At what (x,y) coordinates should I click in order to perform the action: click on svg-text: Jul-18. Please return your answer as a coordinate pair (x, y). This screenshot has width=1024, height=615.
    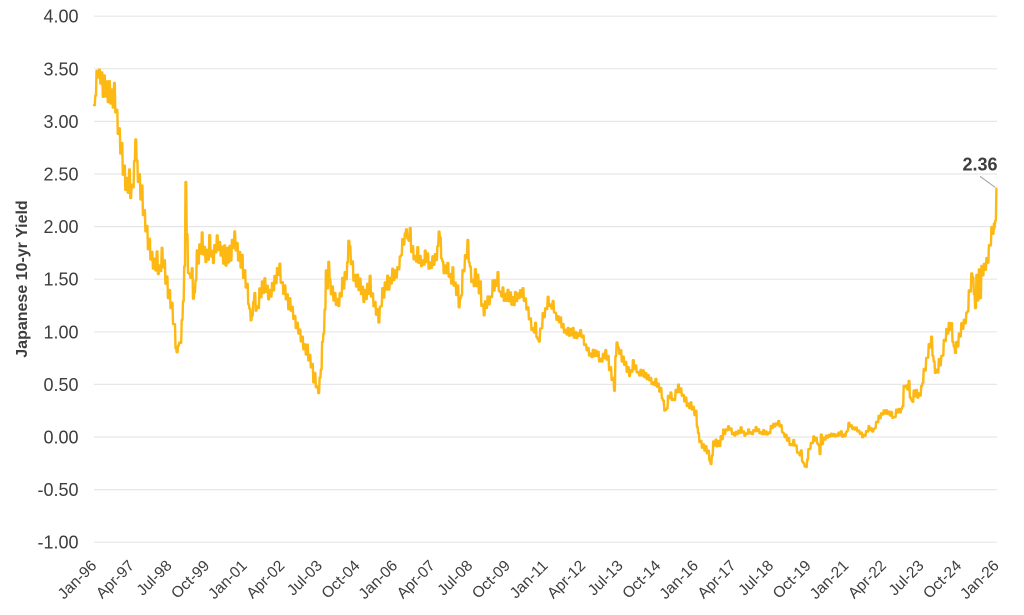
    Looking at the image, I should click on (756, 578).